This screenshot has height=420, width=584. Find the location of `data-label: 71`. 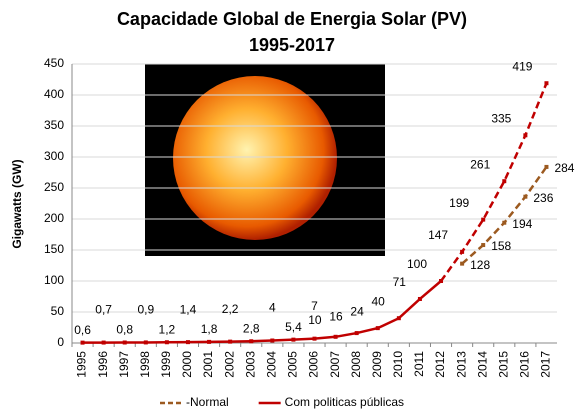

data-label: 71 is located at coordinates (400, 282).